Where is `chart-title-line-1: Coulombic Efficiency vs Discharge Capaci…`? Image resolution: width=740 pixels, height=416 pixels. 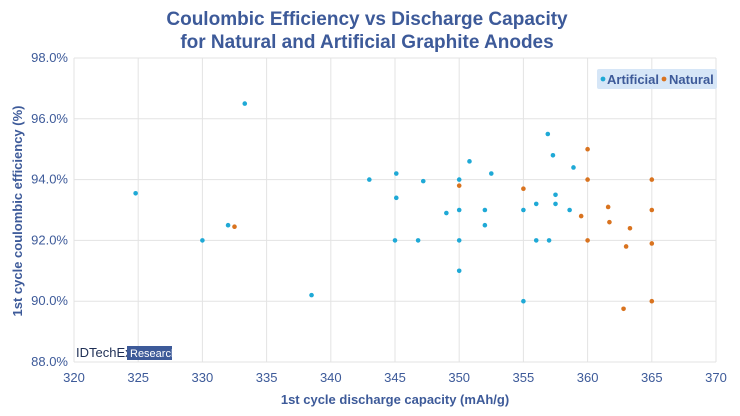 chart-title-line-1: Coulombic Efficiency vs Discharge Capaci… is located at coordinates (367, 19).